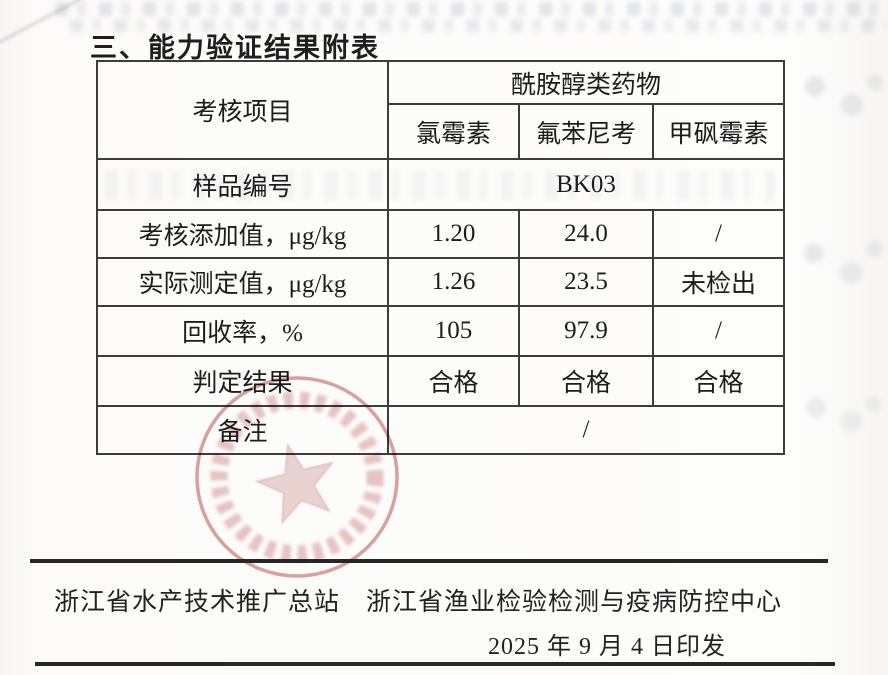 Image resolution: width=888 pixels, height=675 pixels. I want to click on org-name-left: 浙江省水产技术推广总站, so click(197, 602).